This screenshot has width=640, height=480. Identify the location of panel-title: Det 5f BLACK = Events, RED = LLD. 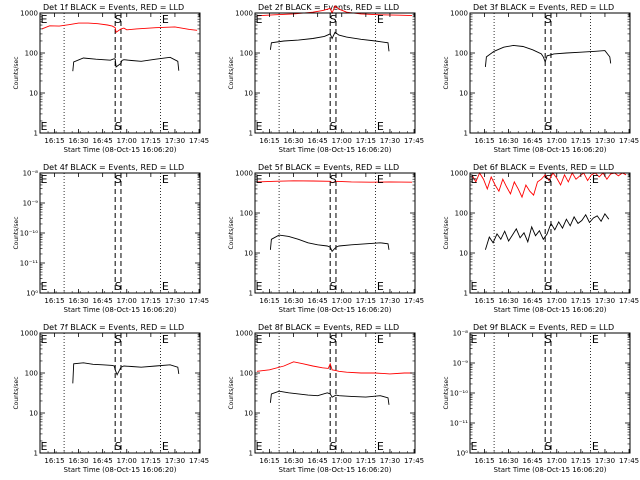
(328, 167).